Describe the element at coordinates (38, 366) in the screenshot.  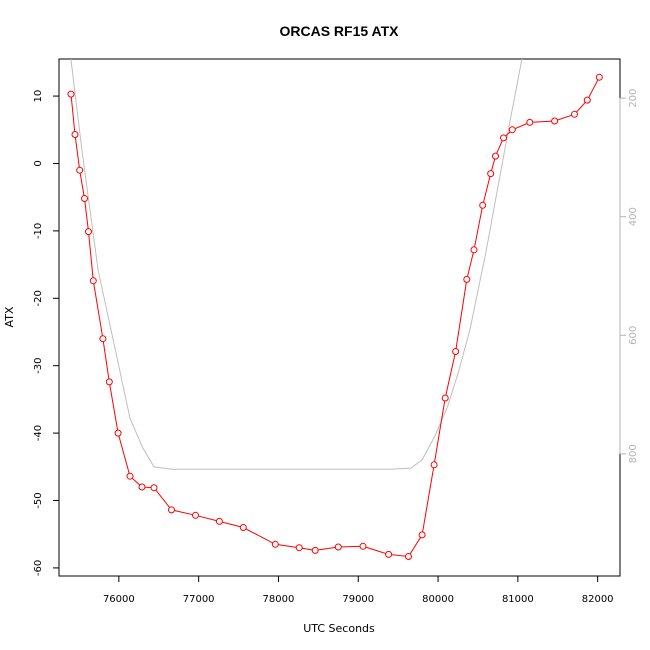
I see `y-tick-label: -30` at that location.